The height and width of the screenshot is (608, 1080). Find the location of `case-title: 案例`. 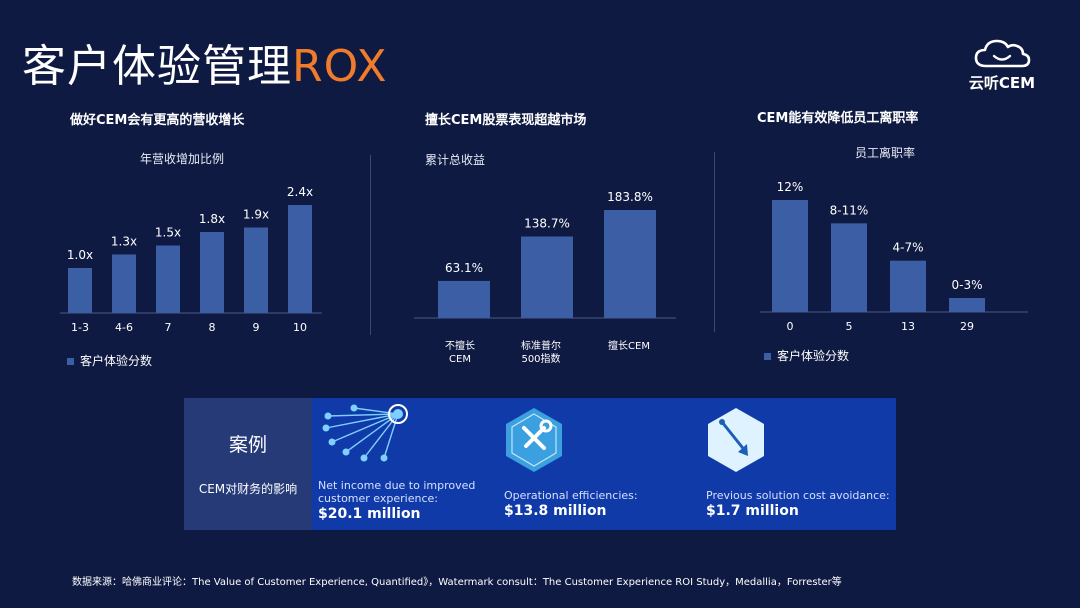

case-title: 案例 is located at coordinates (247, 445).